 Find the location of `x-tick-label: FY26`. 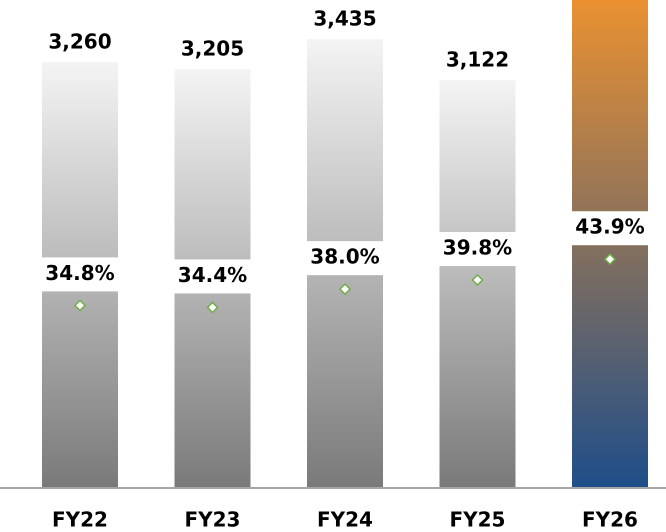

x-tick-label: FY26 is located at coordinates (610, 520).